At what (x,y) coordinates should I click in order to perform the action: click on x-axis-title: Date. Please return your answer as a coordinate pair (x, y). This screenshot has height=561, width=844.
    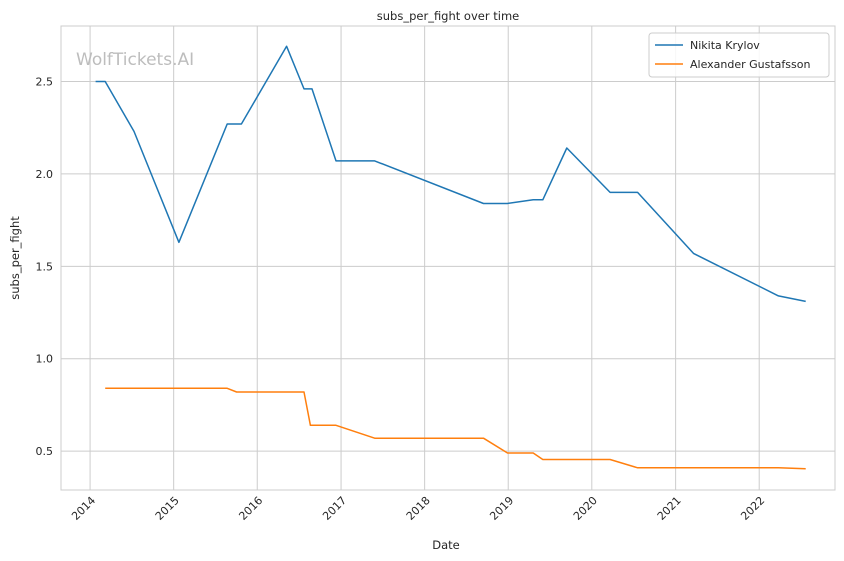
    Looking at the image, I should click on (446, 545).